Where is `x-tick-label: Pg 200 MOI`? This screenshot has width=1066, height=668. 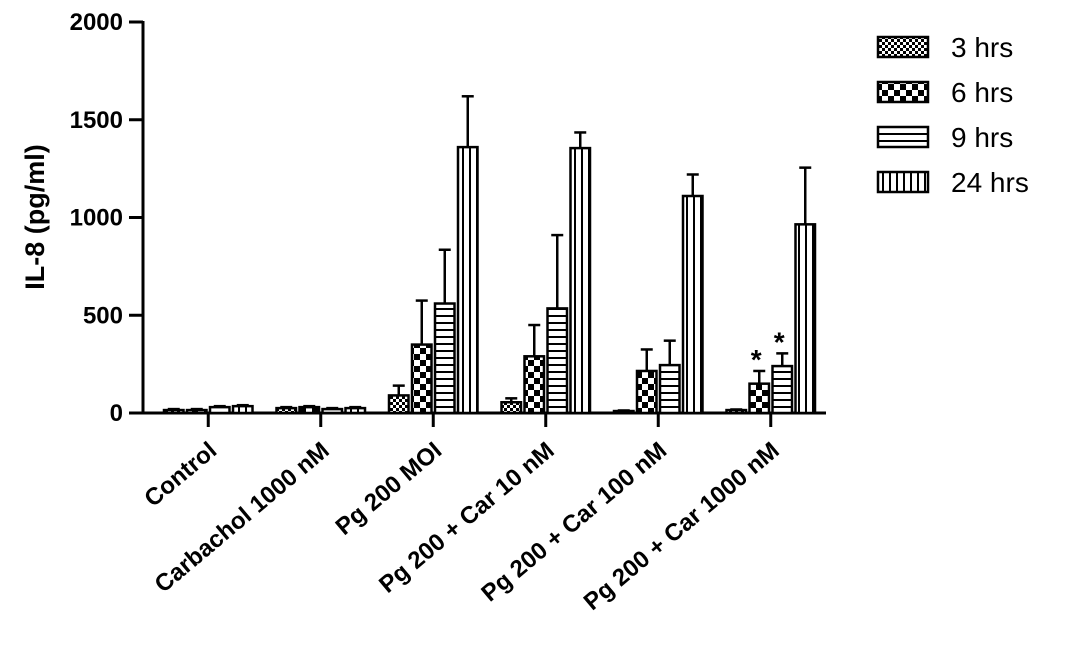
x-tick-label: Pg 200 MOI is located at coordinates (389, 489).